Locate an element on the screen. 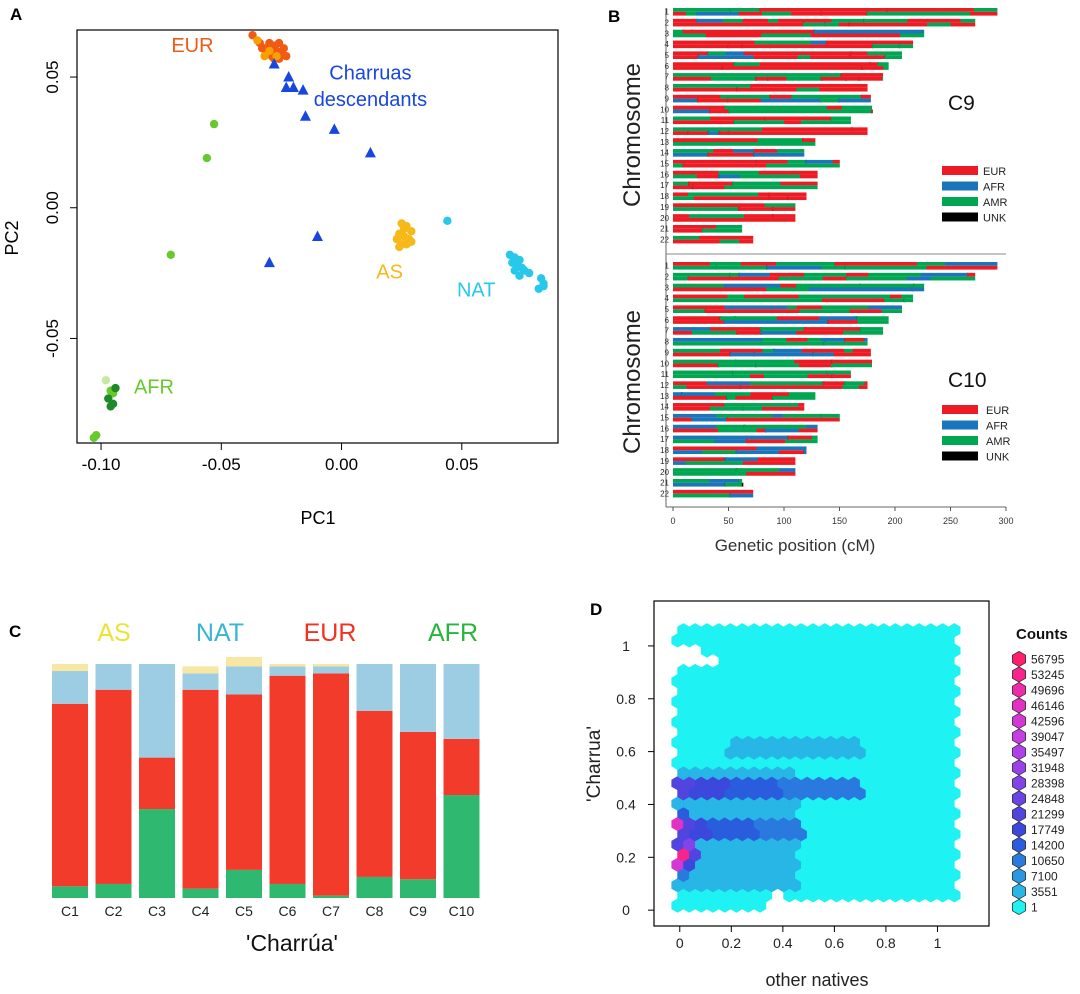  chromosome-number: 10 is located at coordinates (664, 363).